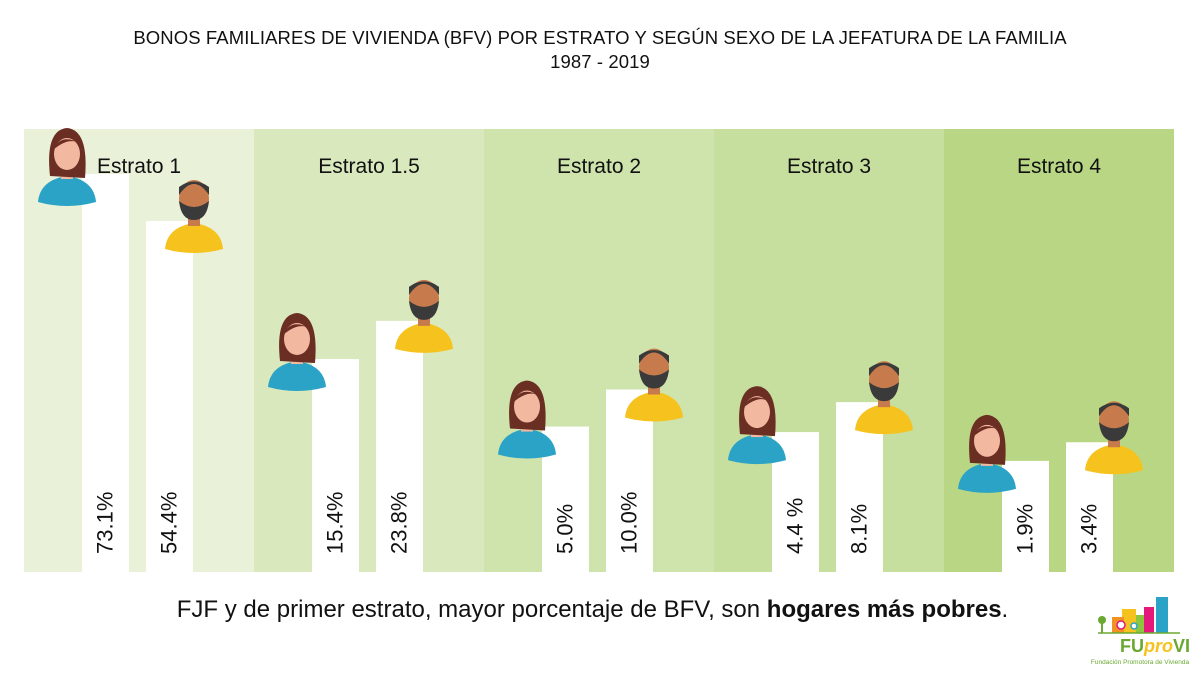  I want to click on category-label: Estrato 1, so click(139, 166).